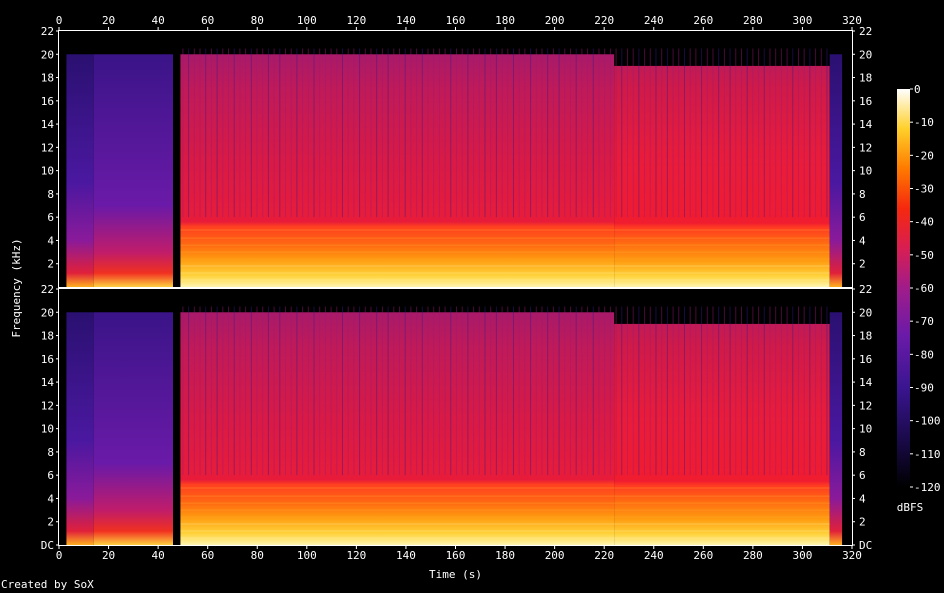 The image size is (944, 593). I want to click on credit-text: Created by SoX, so click(47, 584).